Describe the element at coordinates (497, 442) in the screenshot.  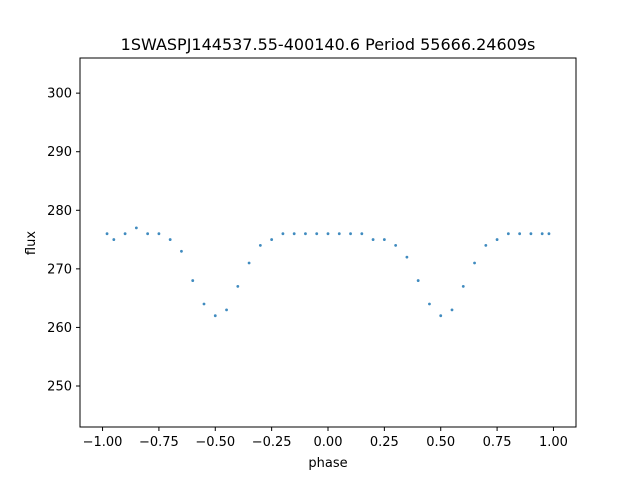
I see `x-tick-label: 0.75` at that location.